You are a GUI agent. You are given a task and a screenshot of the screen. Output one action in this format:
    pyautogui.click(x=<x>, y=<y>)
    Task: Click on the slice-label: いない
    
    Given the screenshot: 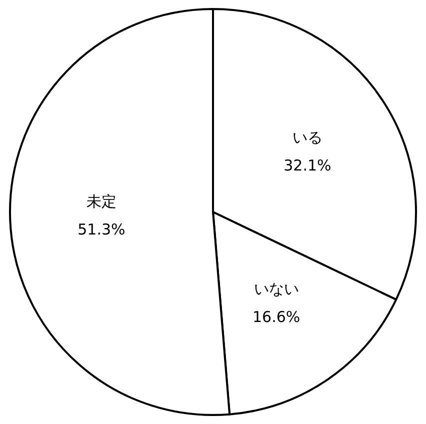 What is the action you would take?
    pyautogui.click(x=276, y=289)
    